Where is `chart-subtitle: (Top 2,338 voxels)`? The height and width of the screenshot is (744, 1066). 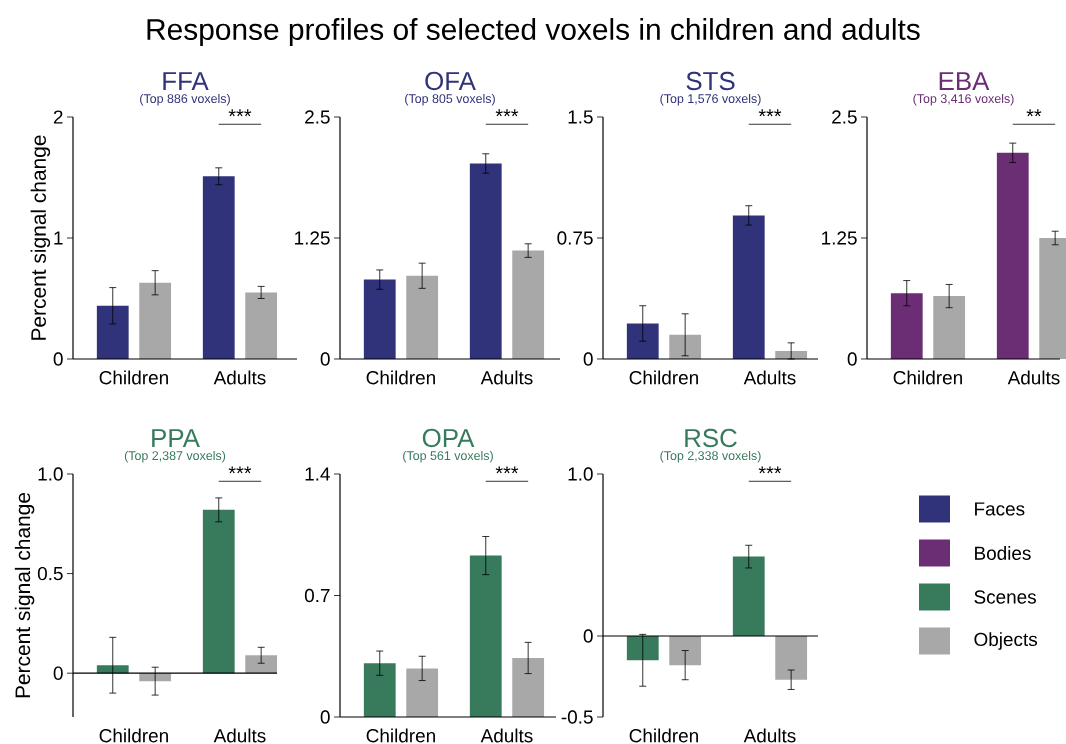 chart-subtitle: (Top 2,338 voxels) is located at coordinates (710, 456).